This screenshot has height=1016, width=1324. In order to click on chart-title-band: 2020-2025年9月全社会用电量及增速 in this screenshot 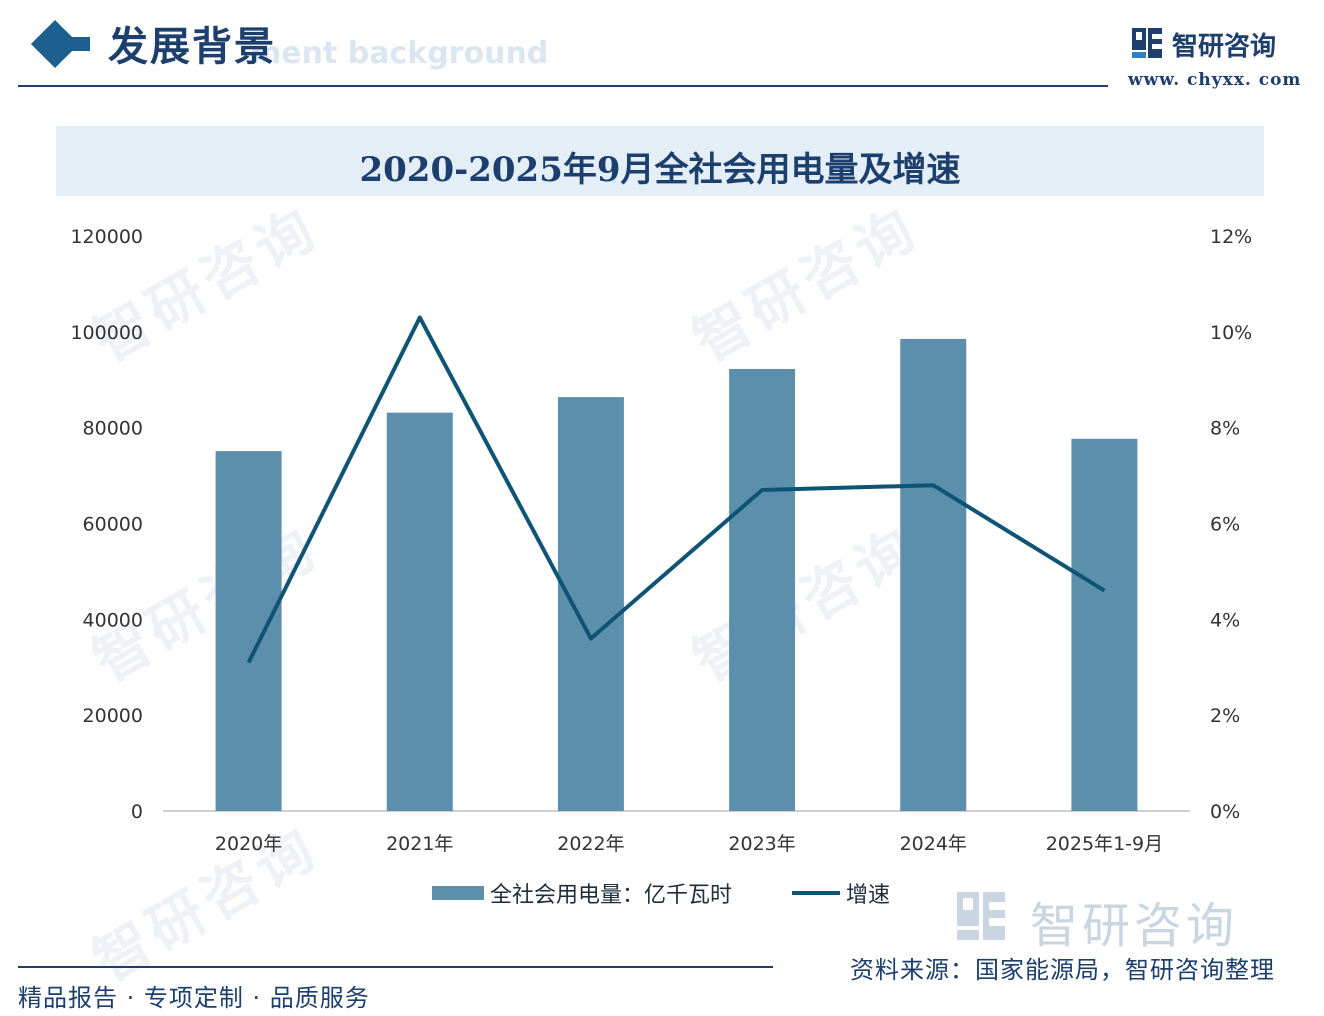, I will do `click(660, 161)`.